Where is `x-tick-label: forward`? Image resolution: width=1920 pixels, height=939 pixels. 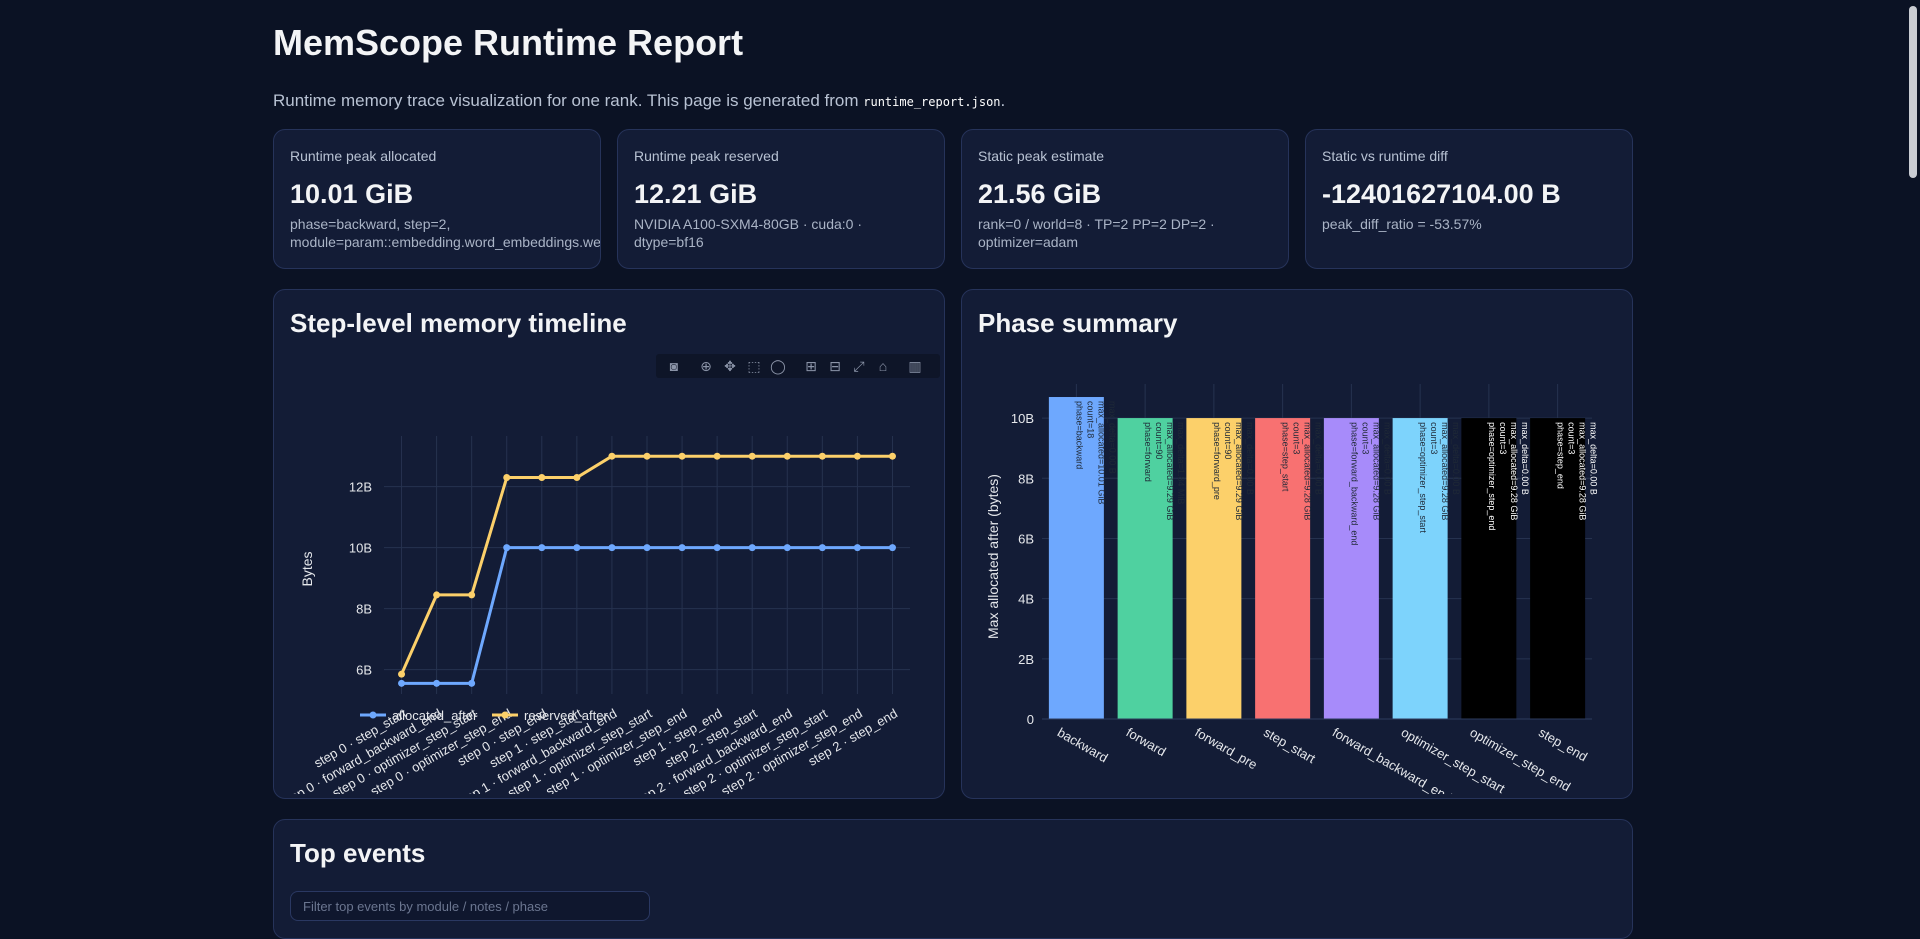 x-tick-label: forward is located at coordinates (1146, 742).